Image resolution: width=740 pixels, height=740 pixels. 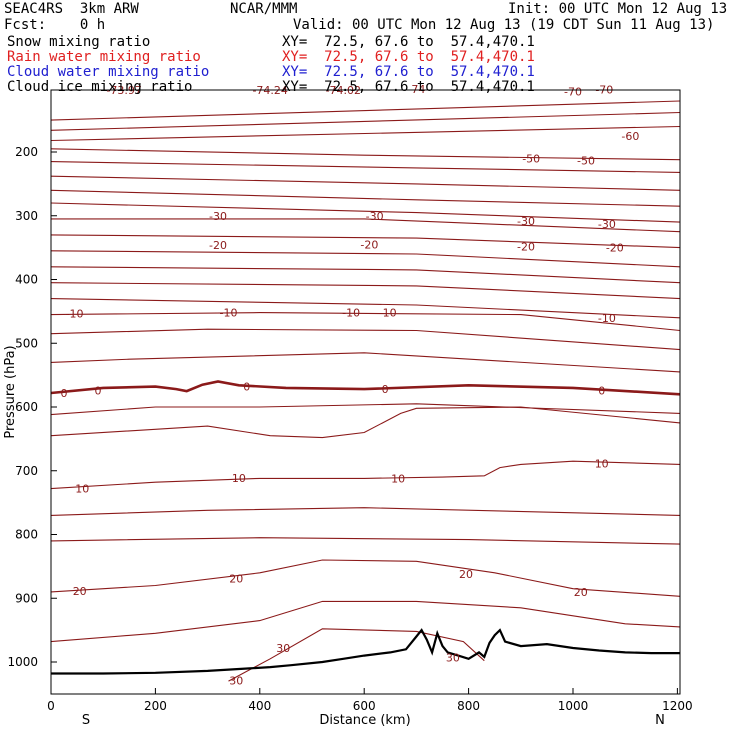 What do you see at coordinates (51, 706) in the screenshot?
I see `x-tick-label: 0` at bounding box center [51, 706].